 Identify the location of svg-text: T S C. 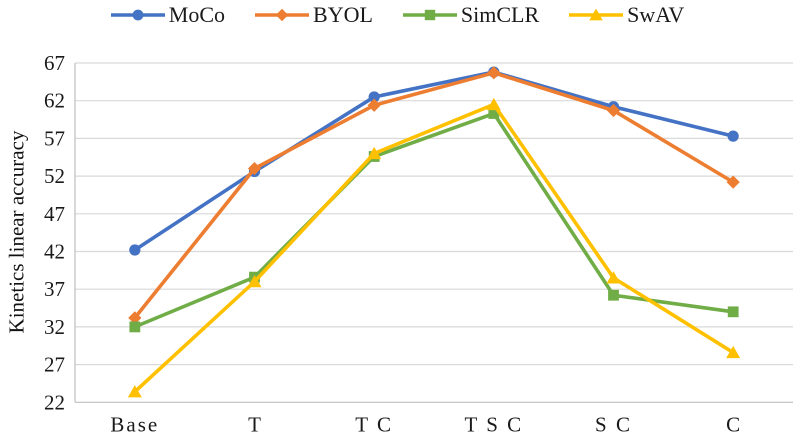
(494, 424).